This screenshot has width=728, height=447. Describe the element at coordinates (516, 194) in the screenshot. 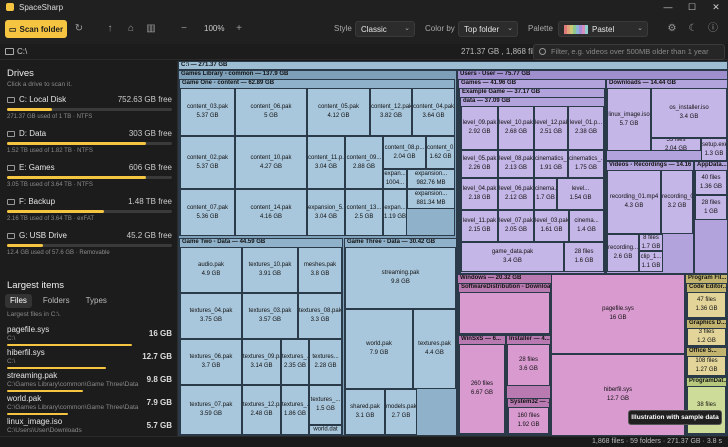

I see `treemap-tile: level_06.pak 2.12 GB` at that location.